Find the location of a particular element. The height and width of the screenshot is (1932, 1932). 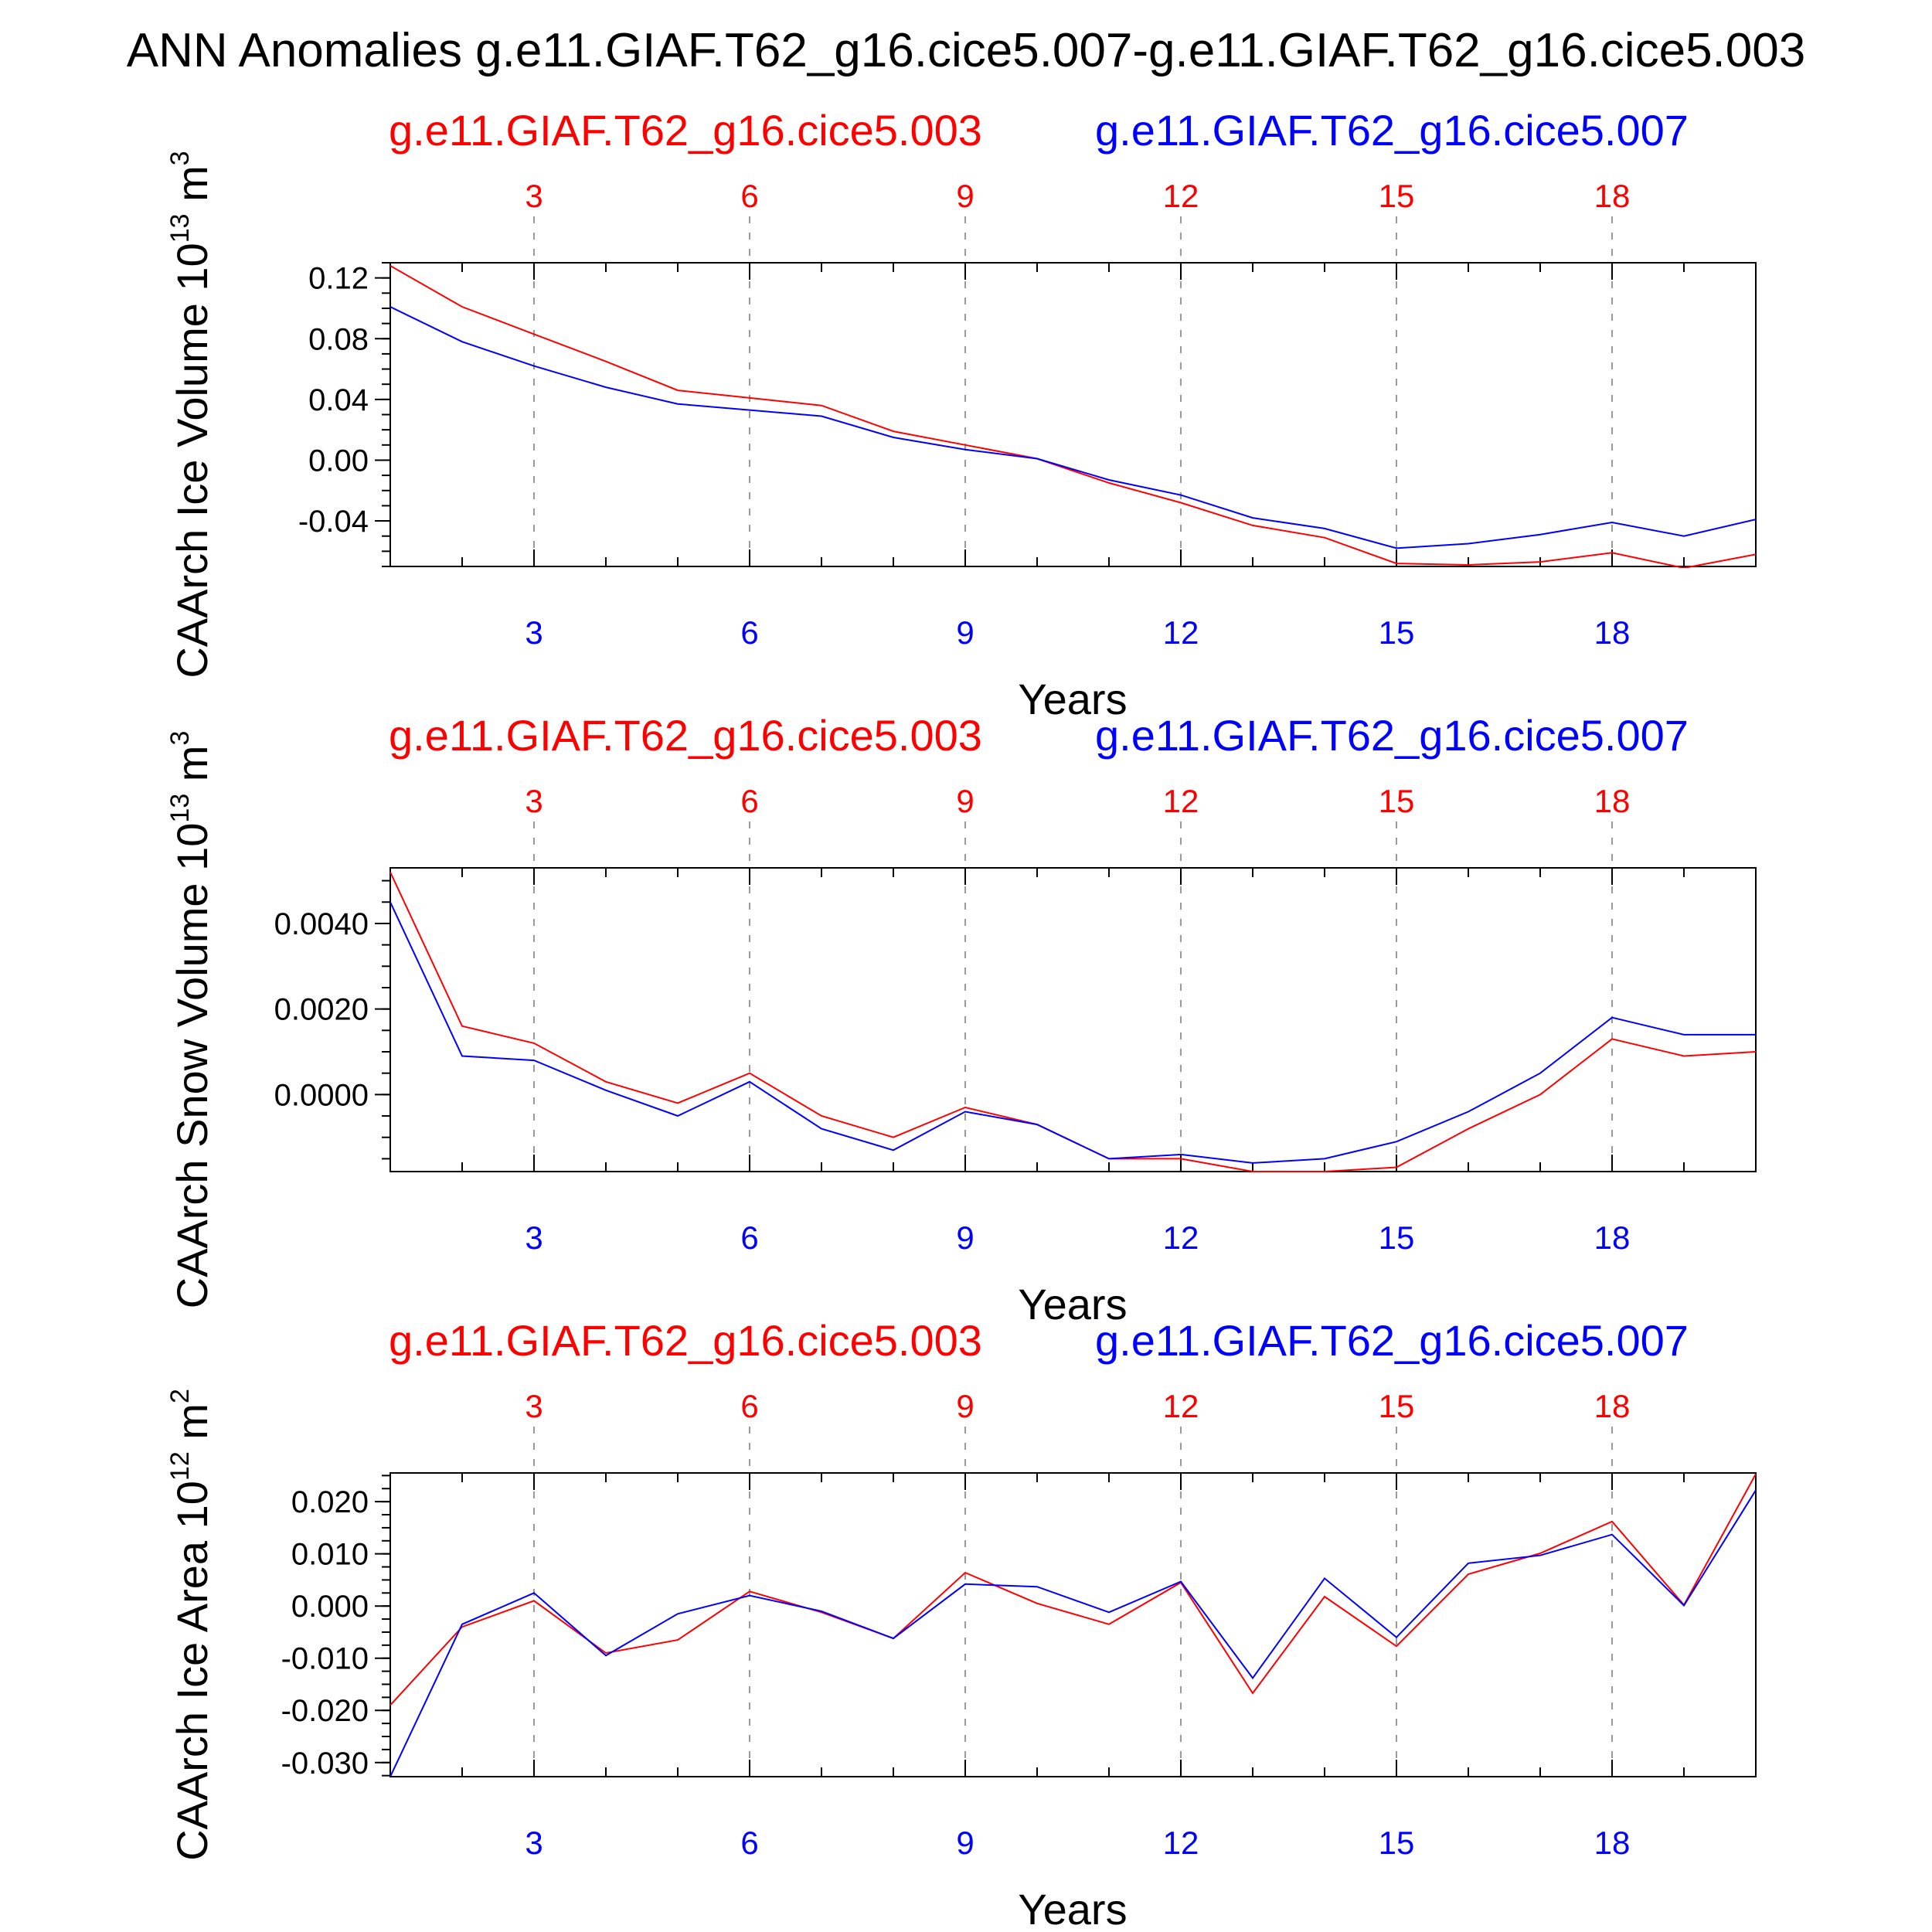

y-tick-label: 0.0040 is located at coordinates (321, 924).